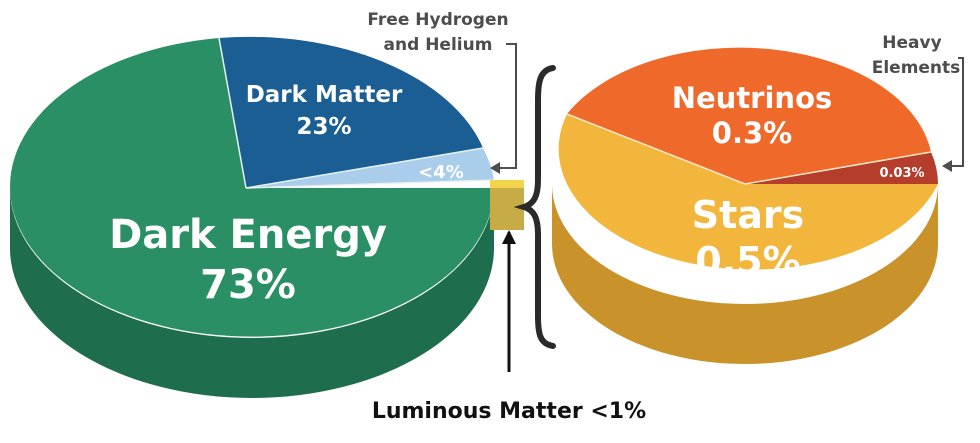  I want to click on hydrogen-arrowhead, so click(495, 168).